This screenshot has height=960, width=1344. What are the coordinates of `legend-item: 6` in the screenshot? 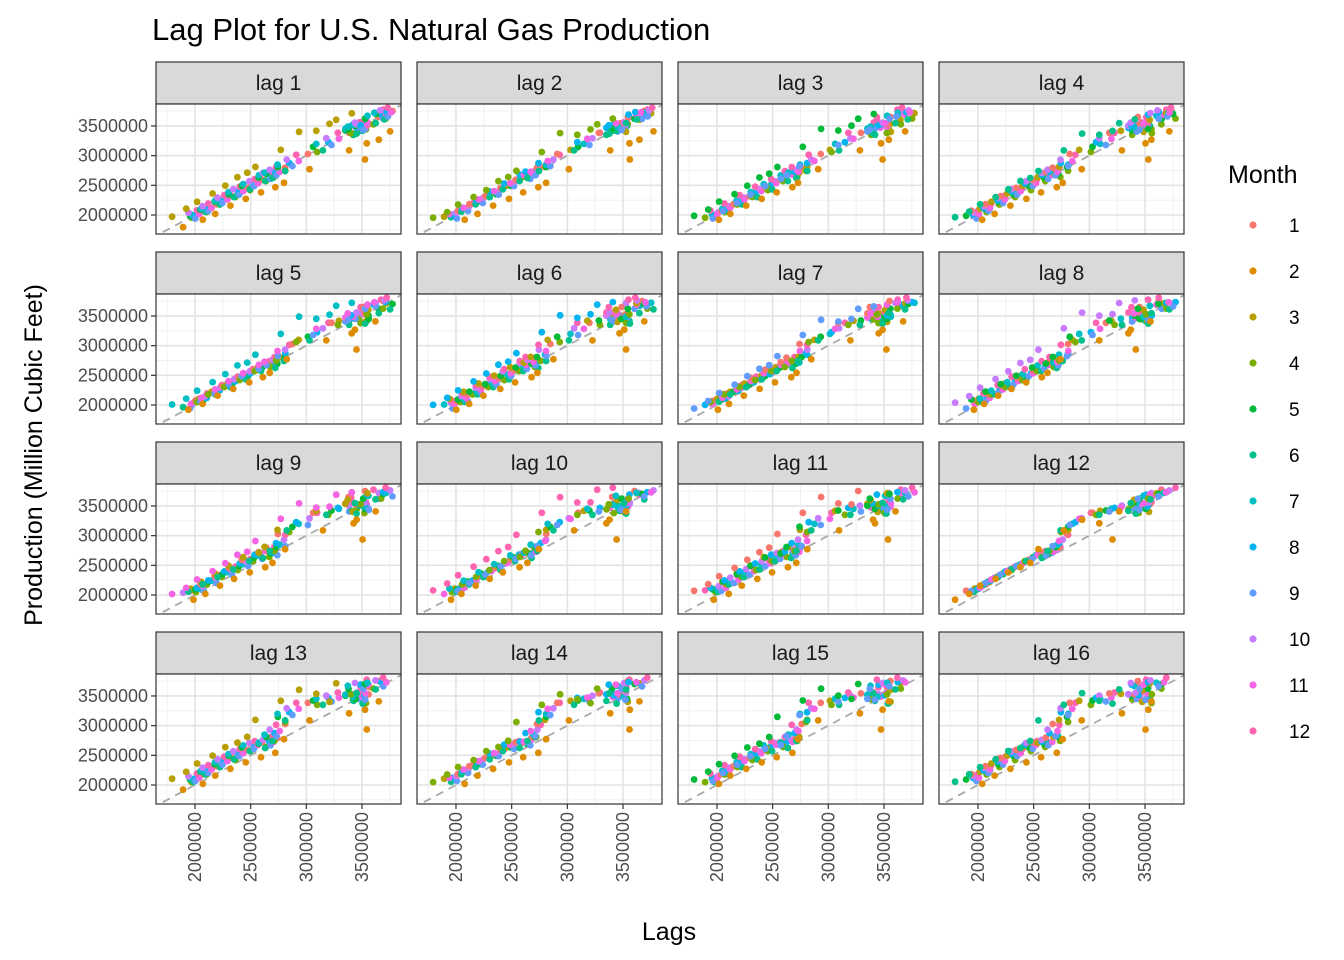 It's located at (1274, 456).